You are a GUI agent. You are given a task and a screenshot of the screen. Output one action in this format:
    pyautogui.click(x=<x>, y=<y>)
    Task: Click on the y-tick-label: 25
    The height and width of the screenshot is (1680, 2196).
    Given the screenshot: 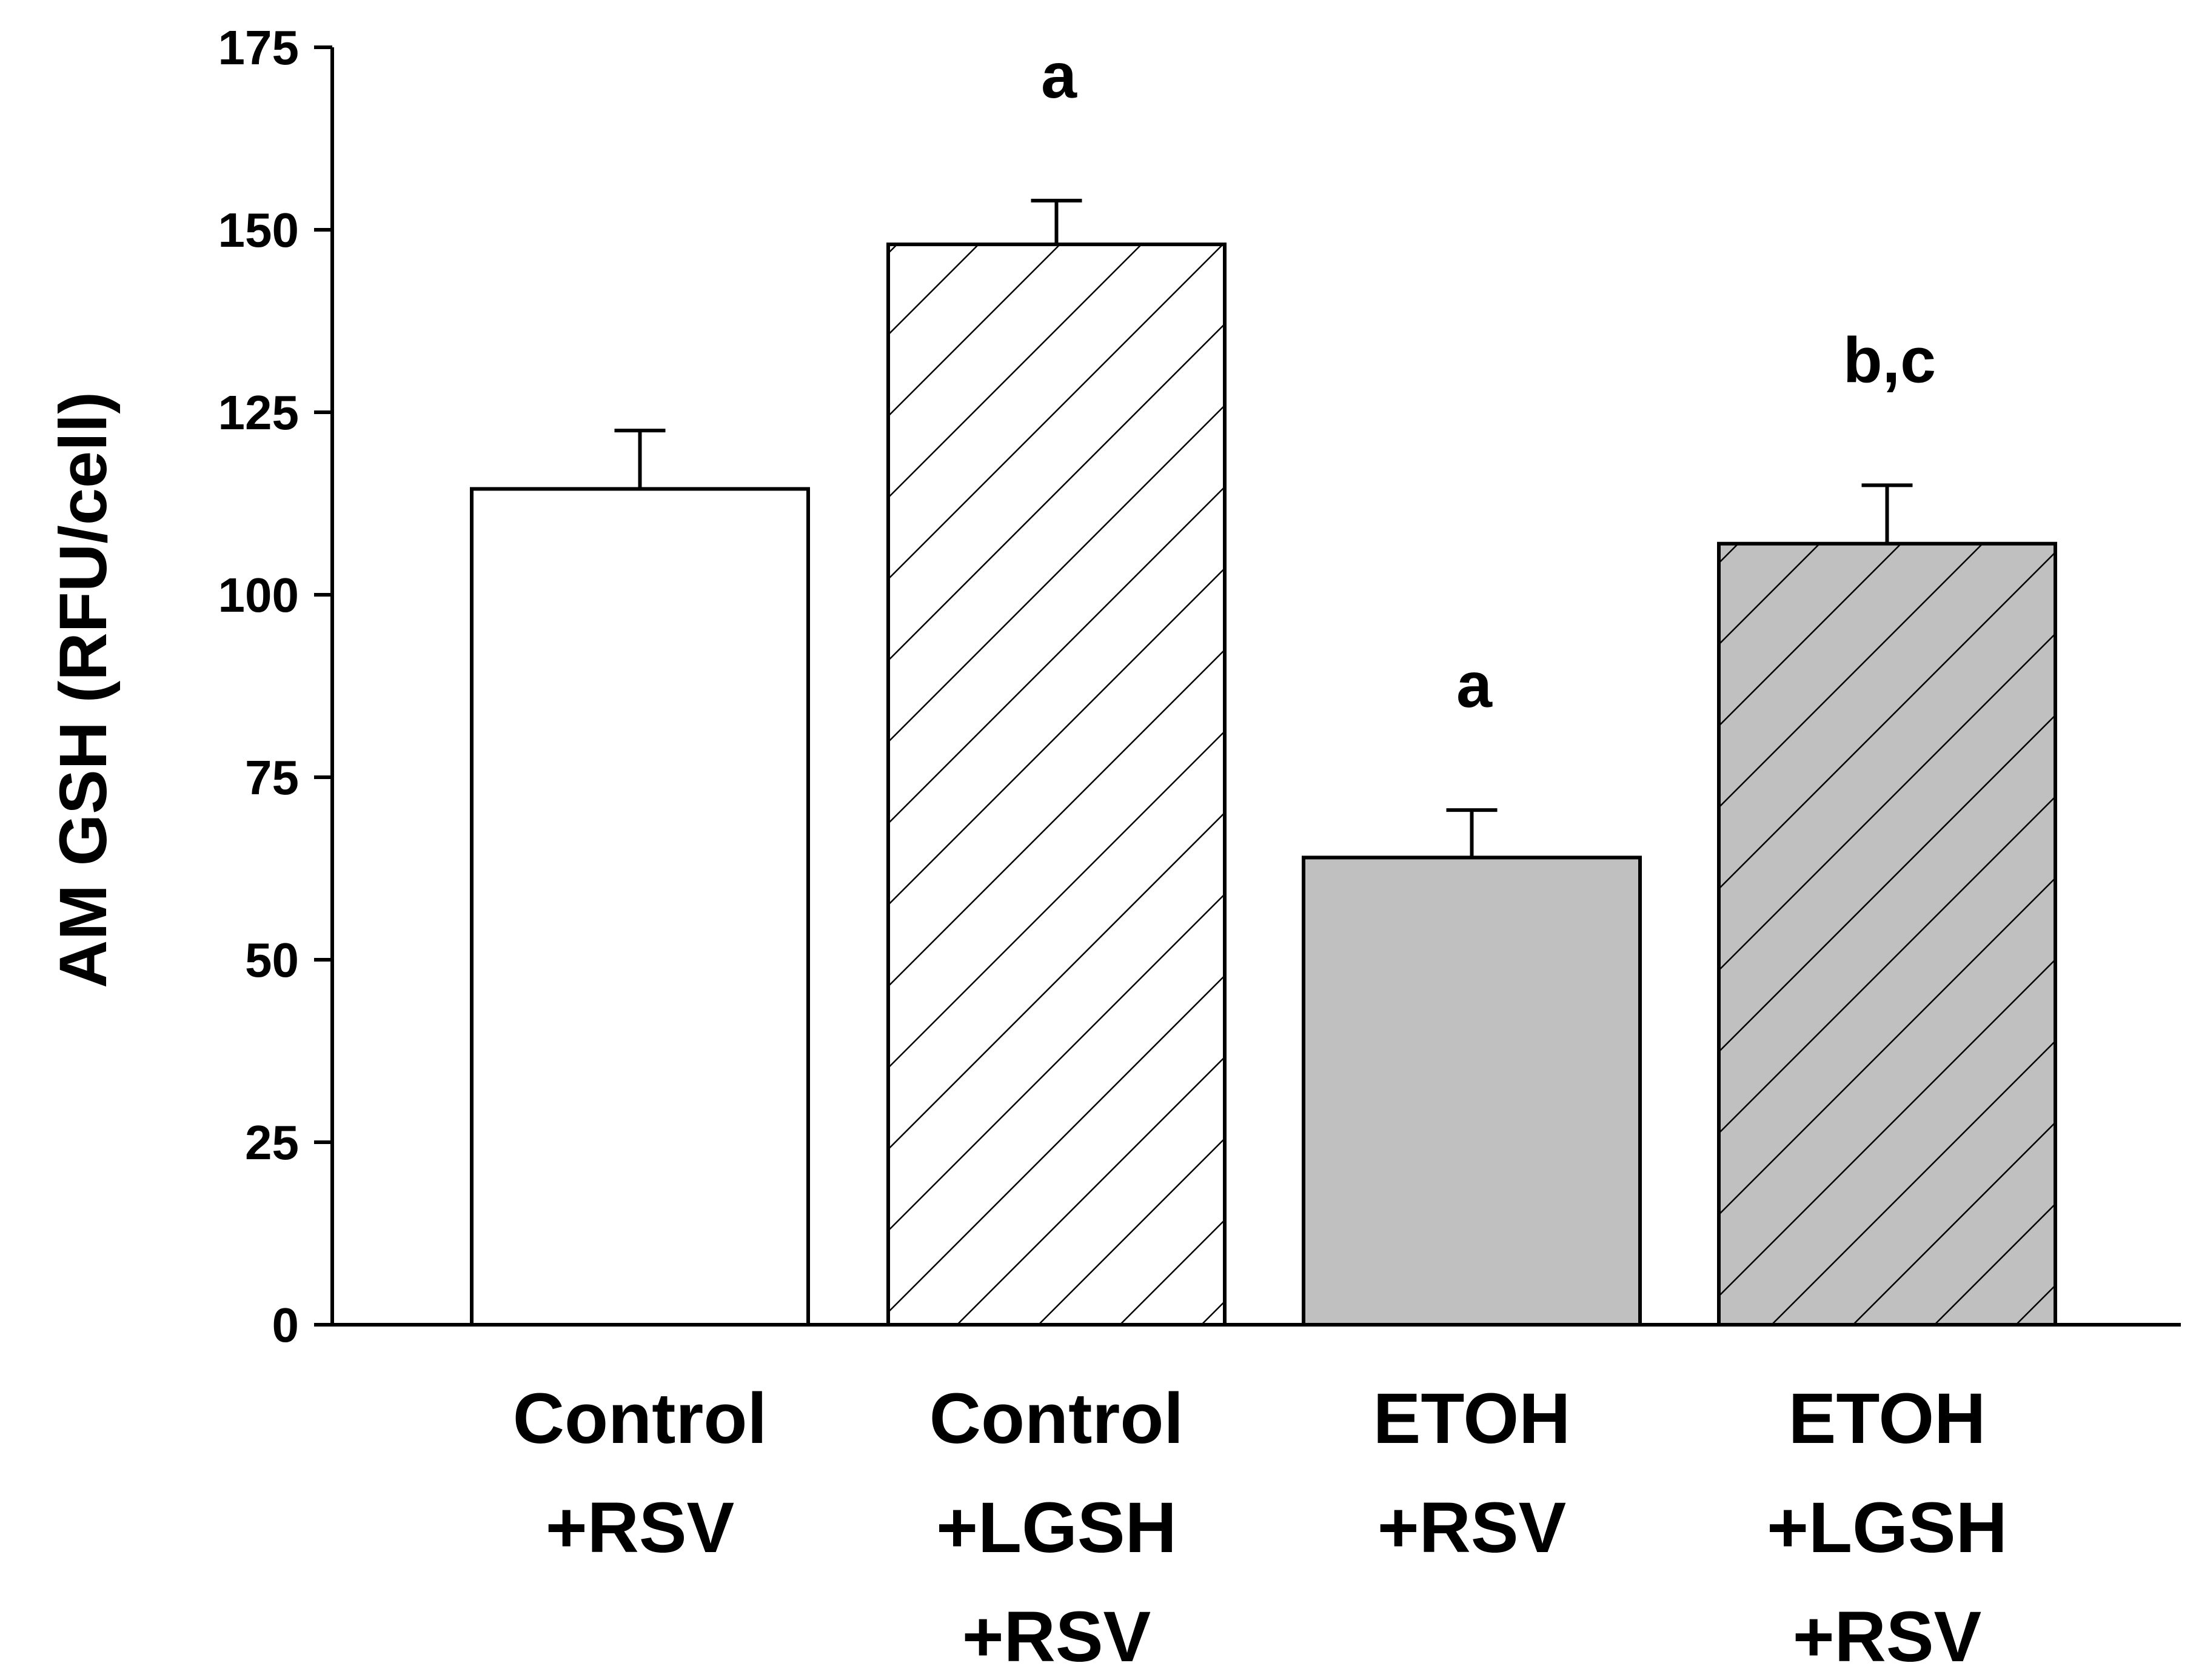 What is the action you would take?
    pyautogui.click(x=272, y=1143)
    